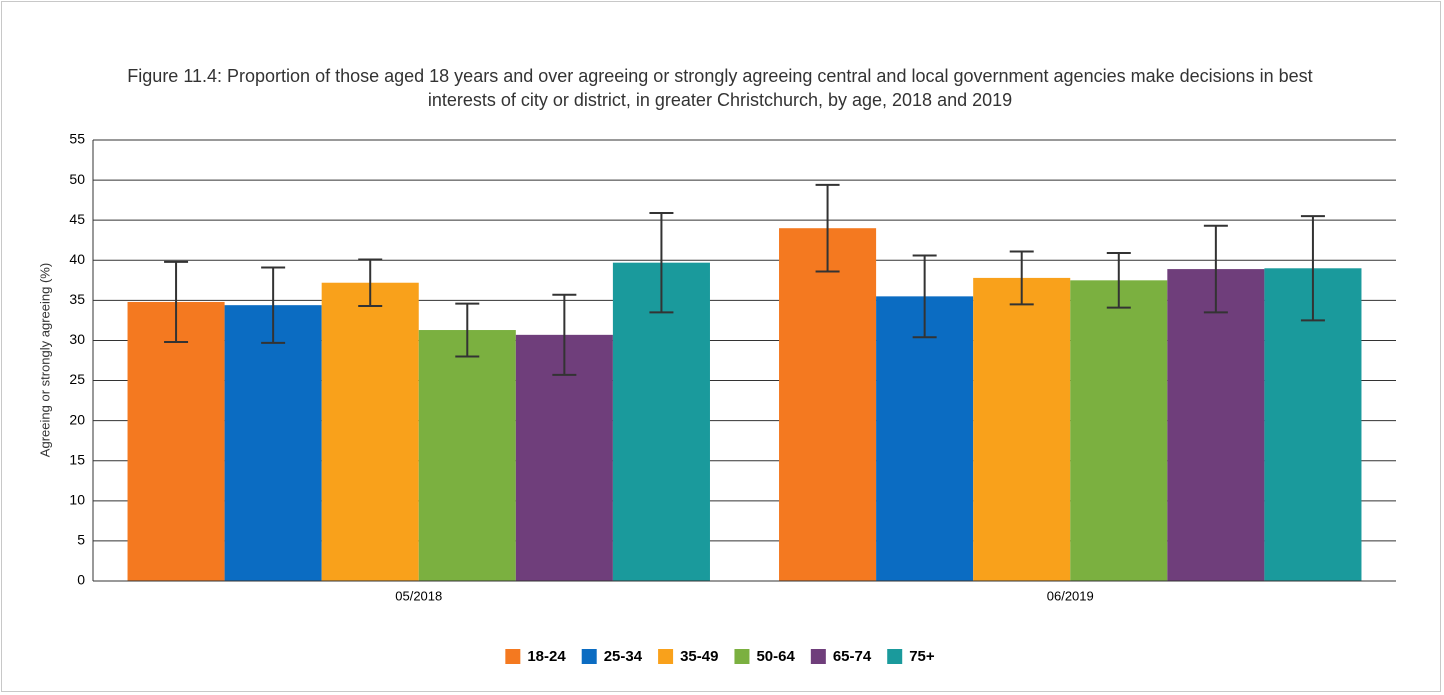  I want to click on y-tick-label: 35, so click(77, 299).